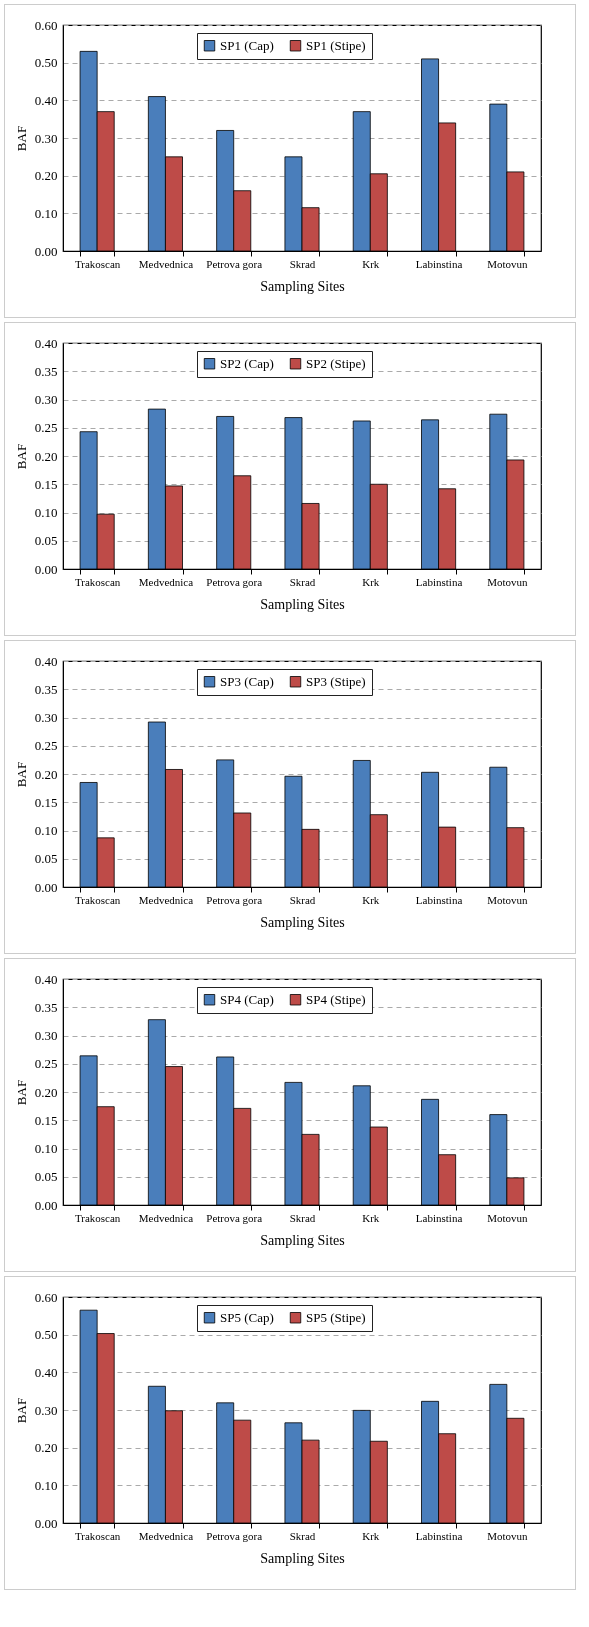  Describe the element at coordinates (247, 681) in the screenshot. I see `legend-label: SP3 (Cap)` at that location.